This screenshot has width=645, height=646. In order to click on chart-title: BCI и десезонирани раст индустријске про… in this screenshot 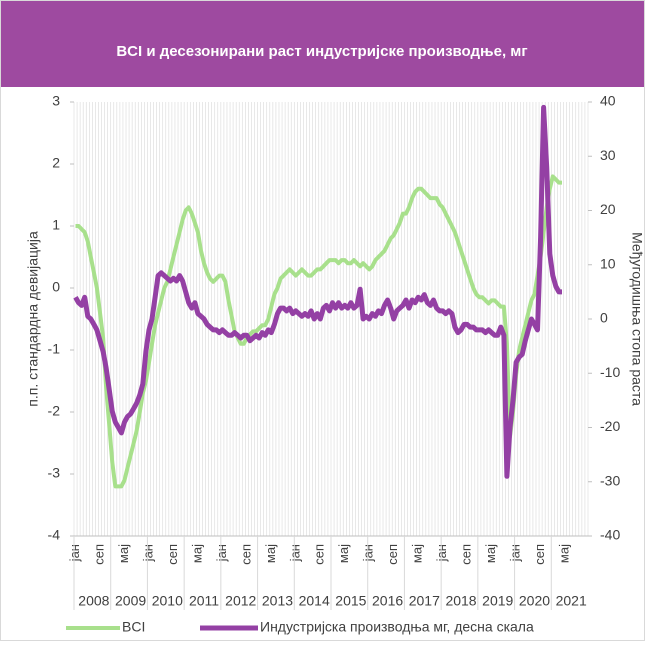, I will do `click(321, 51)`.